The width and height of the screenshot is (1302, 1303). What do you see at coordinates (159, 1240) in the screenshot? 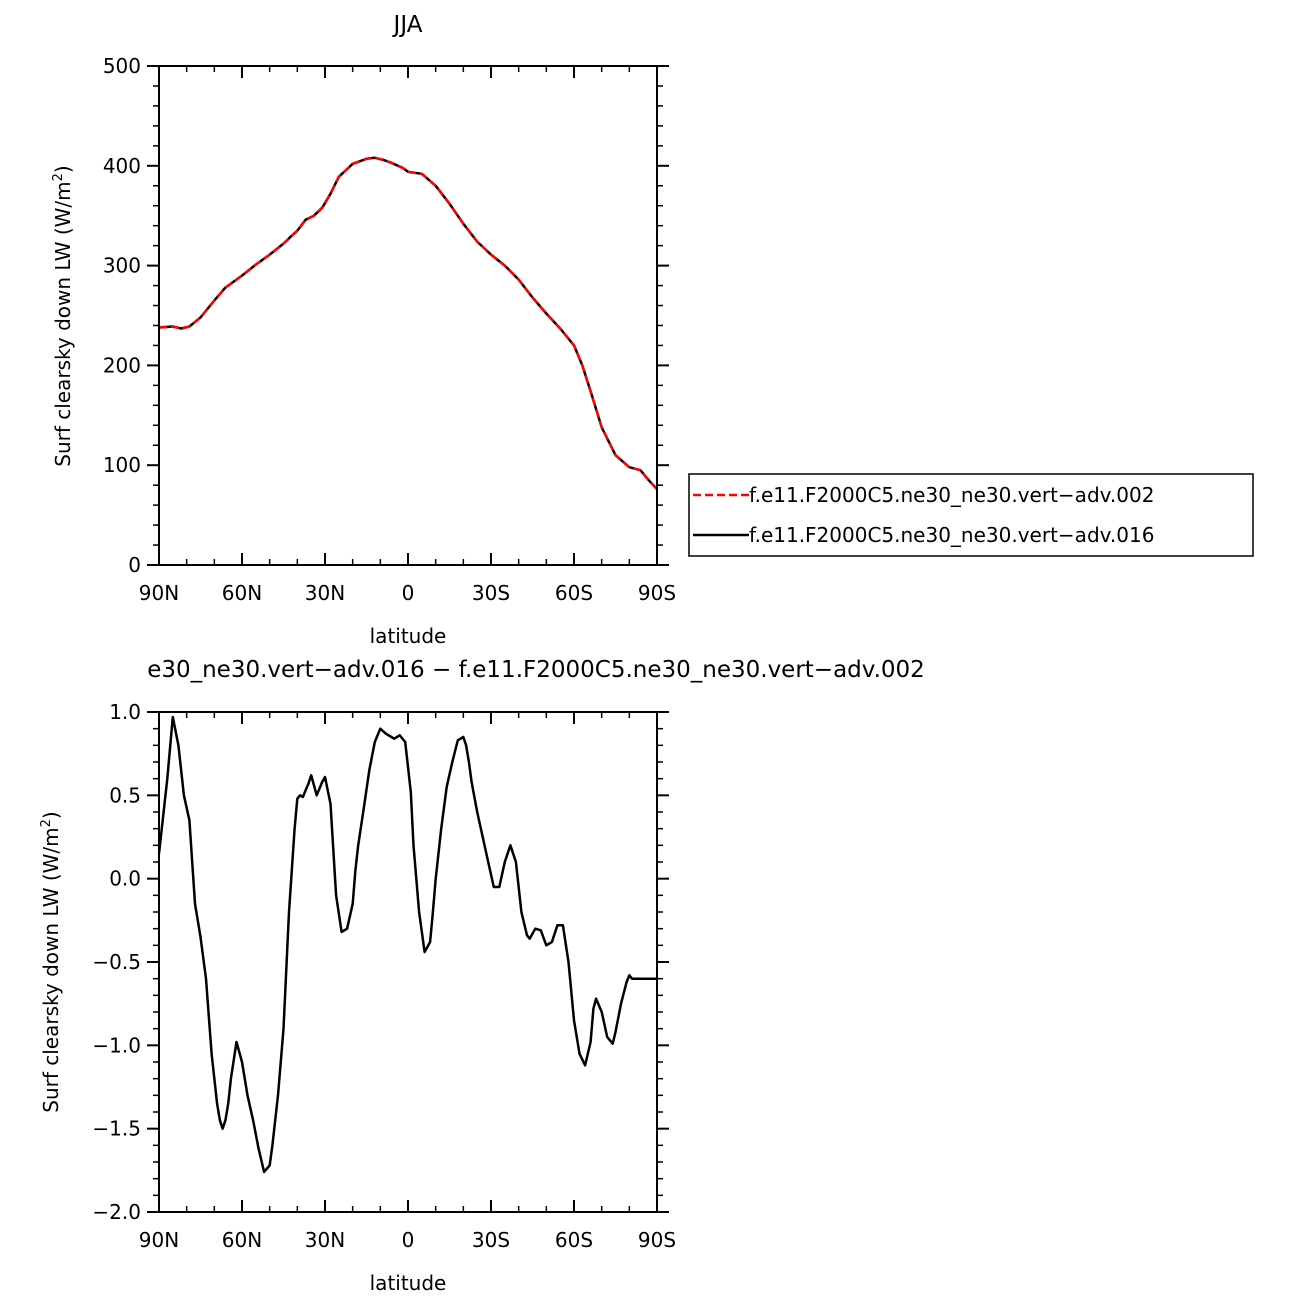
I see `bottom-x-tick-label: 90N` at bounding box center [159, 1240].